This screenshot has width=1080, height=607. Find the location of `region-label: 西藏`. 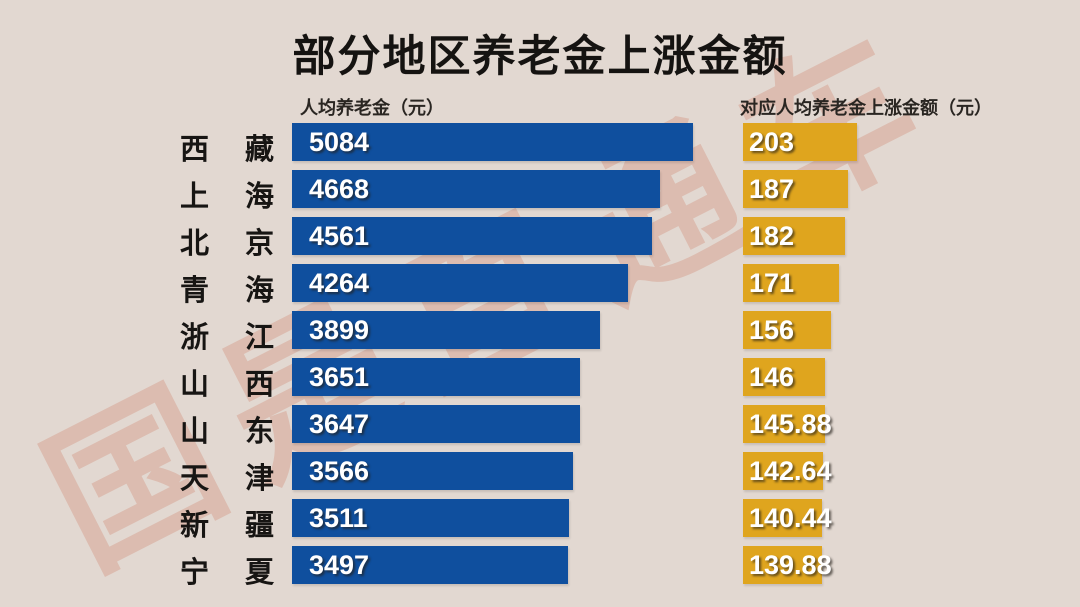

region-label: 西藏 is located at coordinates (245, 150).